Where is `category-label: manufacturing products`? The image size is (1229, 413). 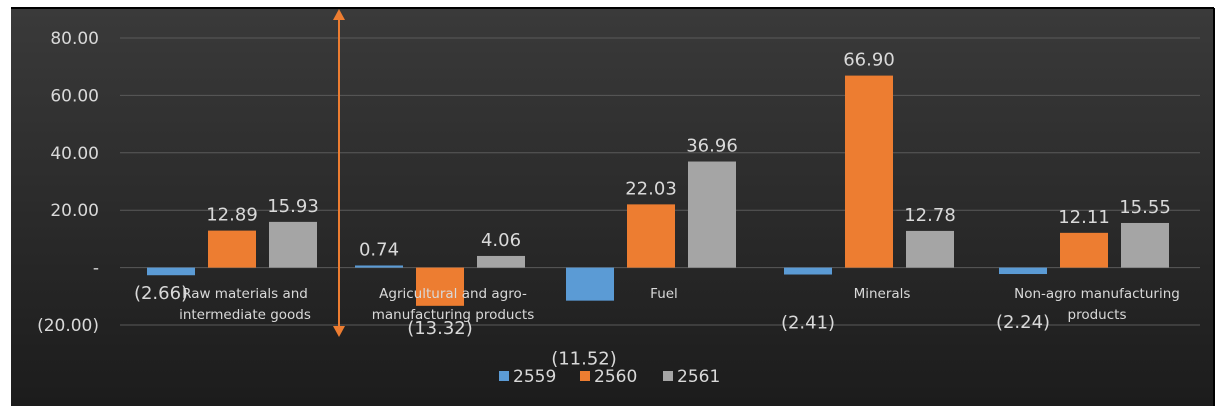
category-label: manufacturing products is located at coordinates (453, 315).